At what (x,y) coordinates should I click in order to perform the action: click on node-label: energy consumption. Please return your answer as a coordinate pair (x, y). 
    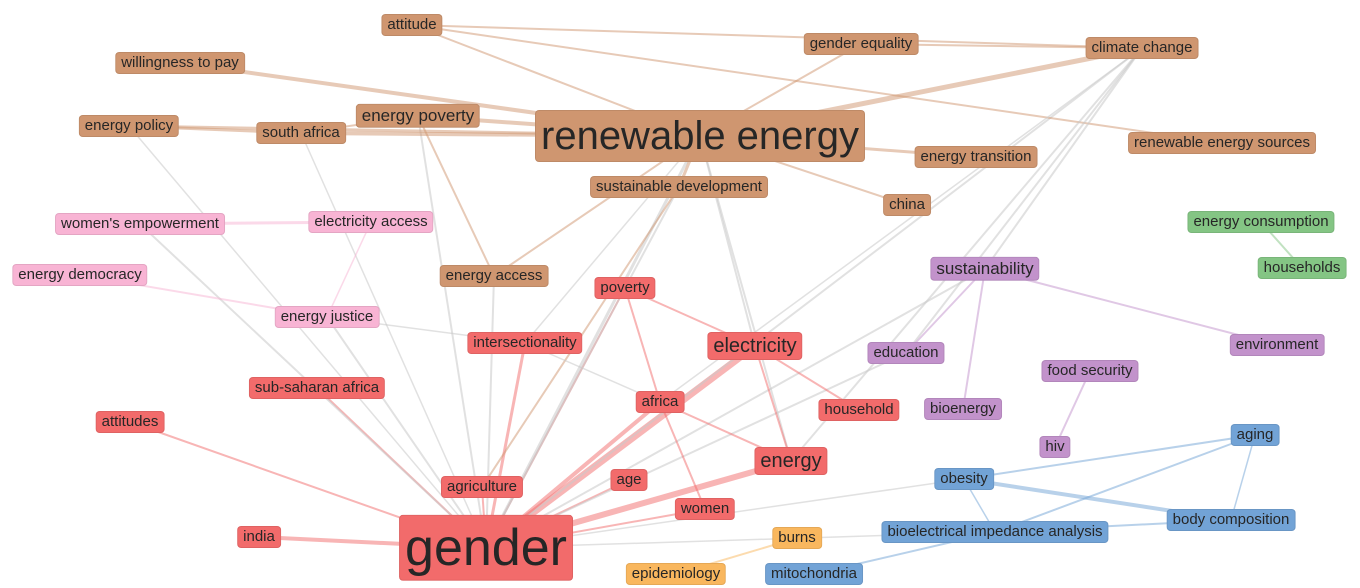
    Looking at the image, I should click on (1261, 222).